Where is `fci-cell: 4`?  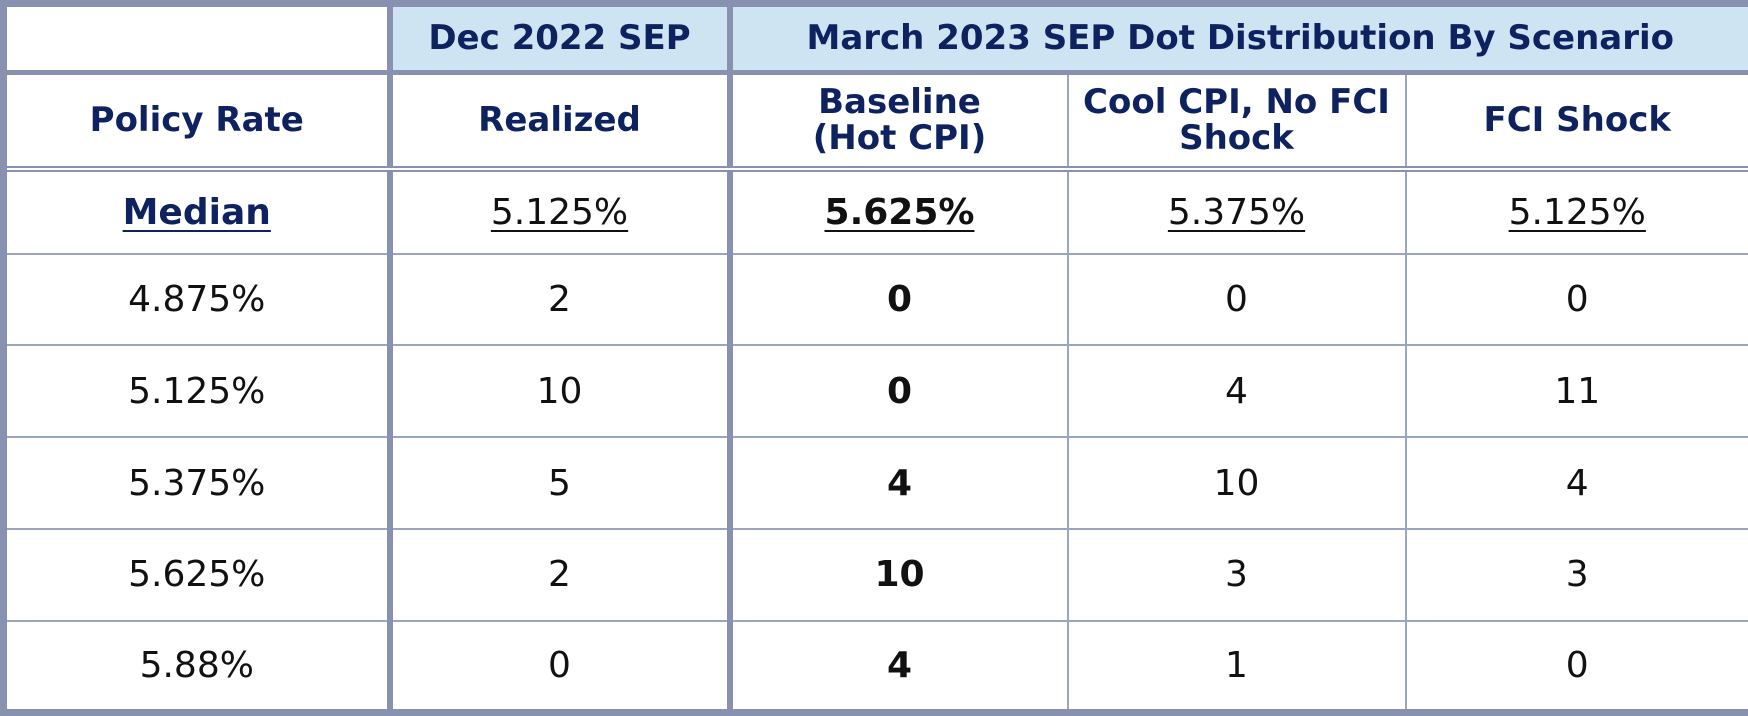
fci-cell: 4 is located at coordinates (1576, 483).